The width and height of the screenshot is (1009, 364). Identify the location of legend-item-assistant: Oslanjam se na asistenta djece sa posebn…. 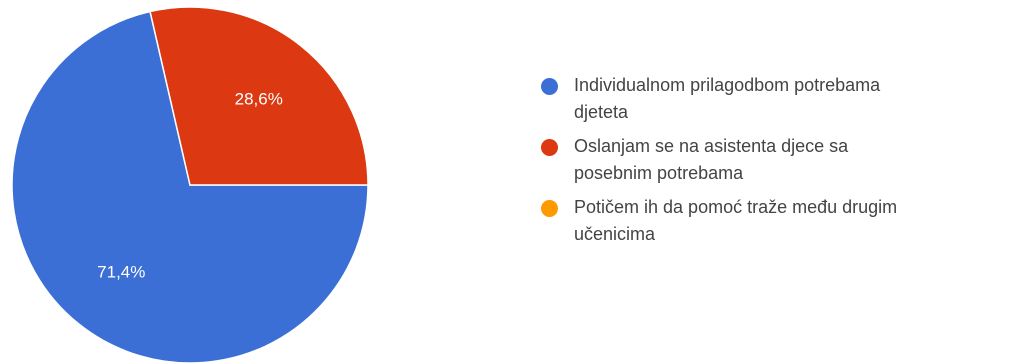
(771, 160).